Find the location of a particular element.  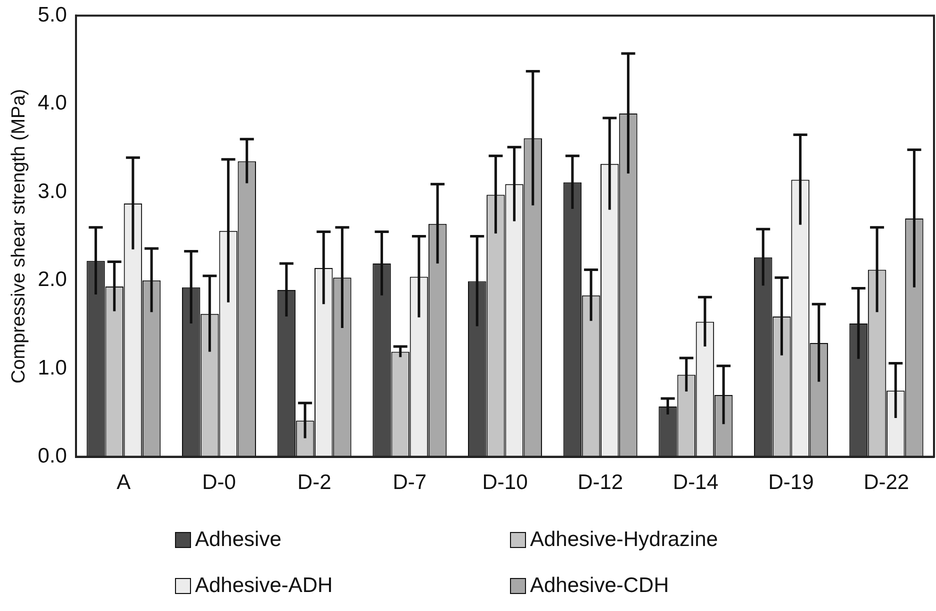

x-tick-label: D-2 is located at coordinates (314, 482).